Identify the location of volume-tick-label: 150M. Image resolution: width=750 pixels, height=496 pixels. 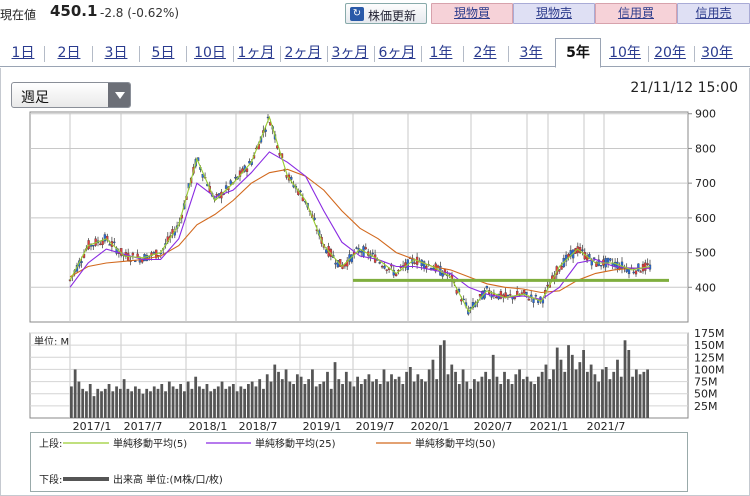
(709, 345).